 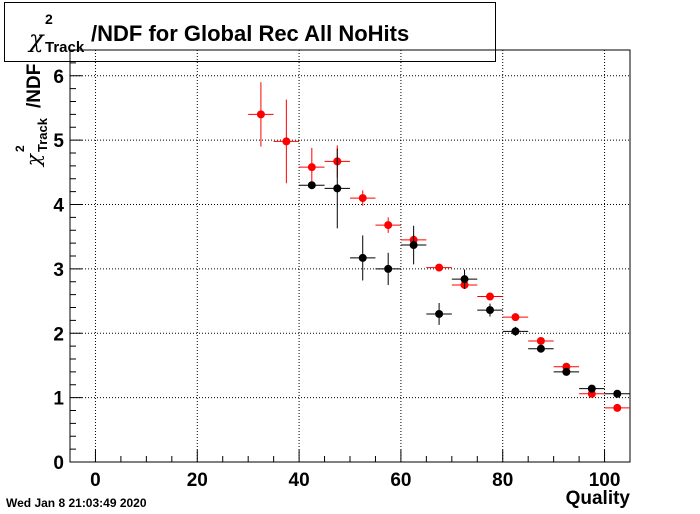 What do you see at coordinates (42, 134) in the screenshot?
I see `svg-text: Track` at bounding box center [42, 134].